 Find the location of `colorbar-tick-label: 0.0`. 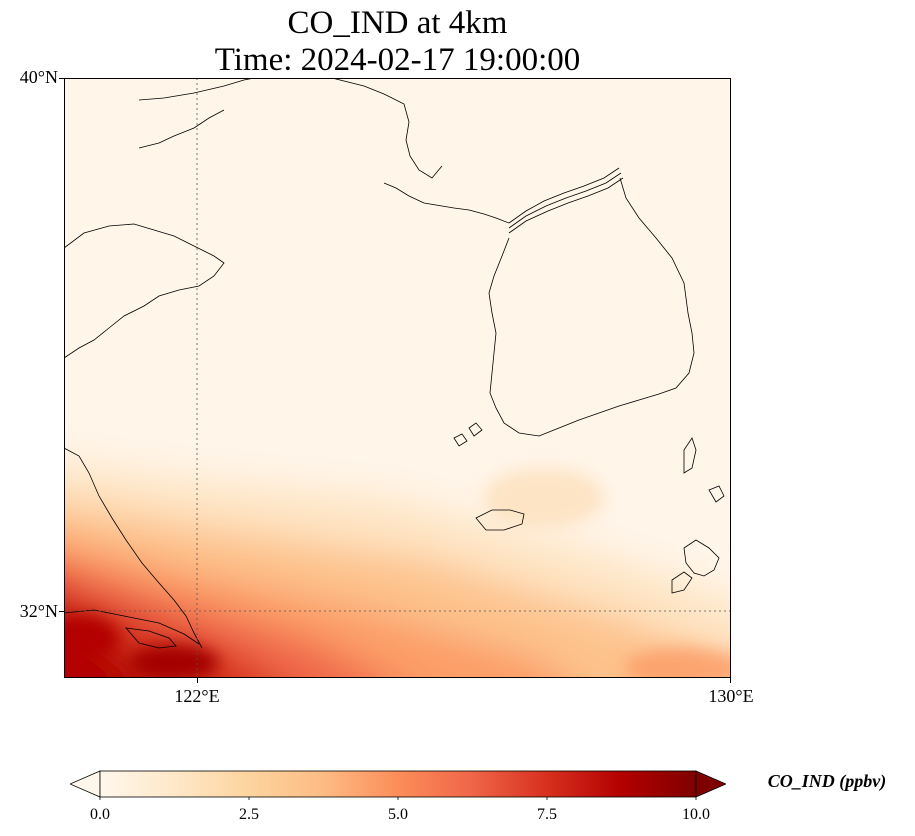

colorbar-tick-label: 0.0 is located at coordinates (100, 814).